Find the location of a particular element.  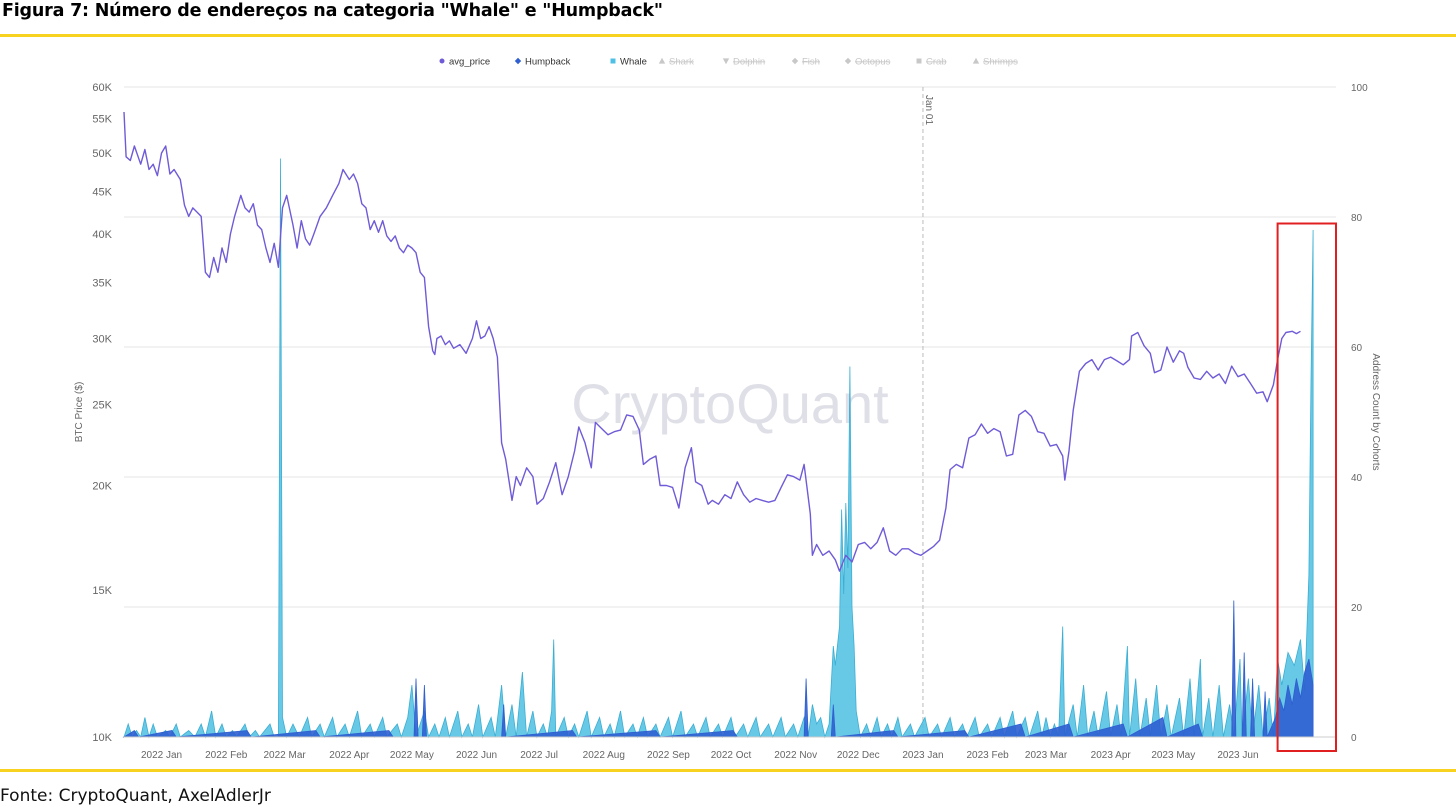

y-left-tick-label: 10K is located at coordinates (102, 738).